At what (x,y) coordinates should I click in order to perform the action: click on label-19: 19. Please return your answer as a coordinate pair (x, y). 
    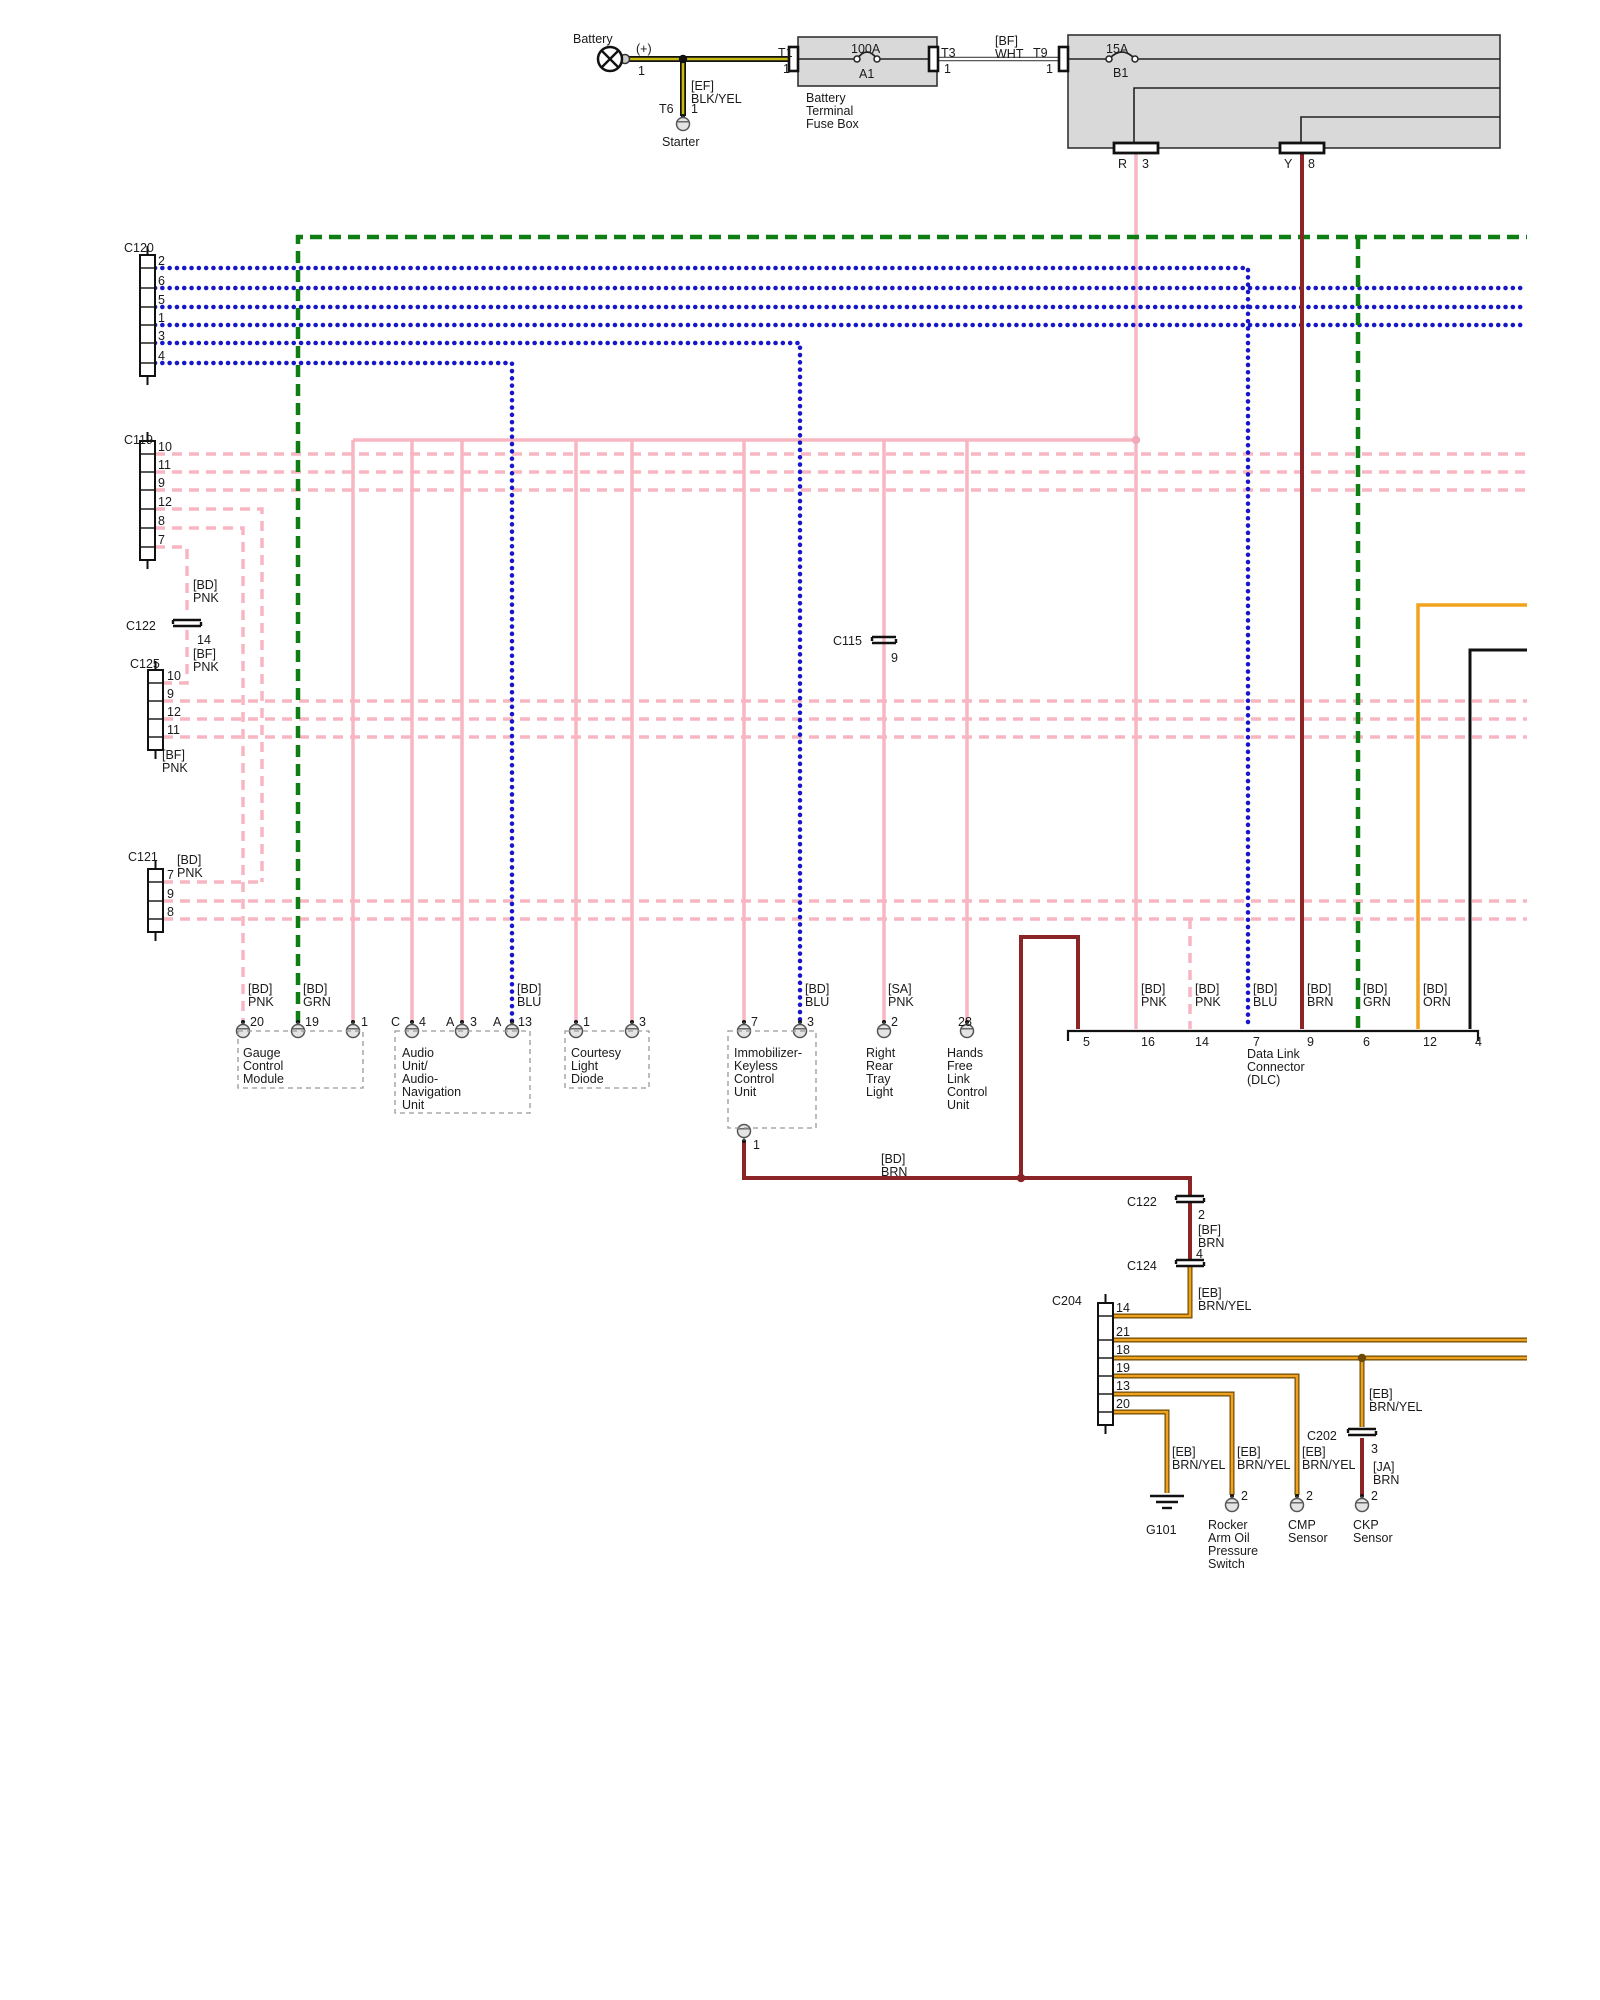
    Looking at the image, I should click on (312, 1022).